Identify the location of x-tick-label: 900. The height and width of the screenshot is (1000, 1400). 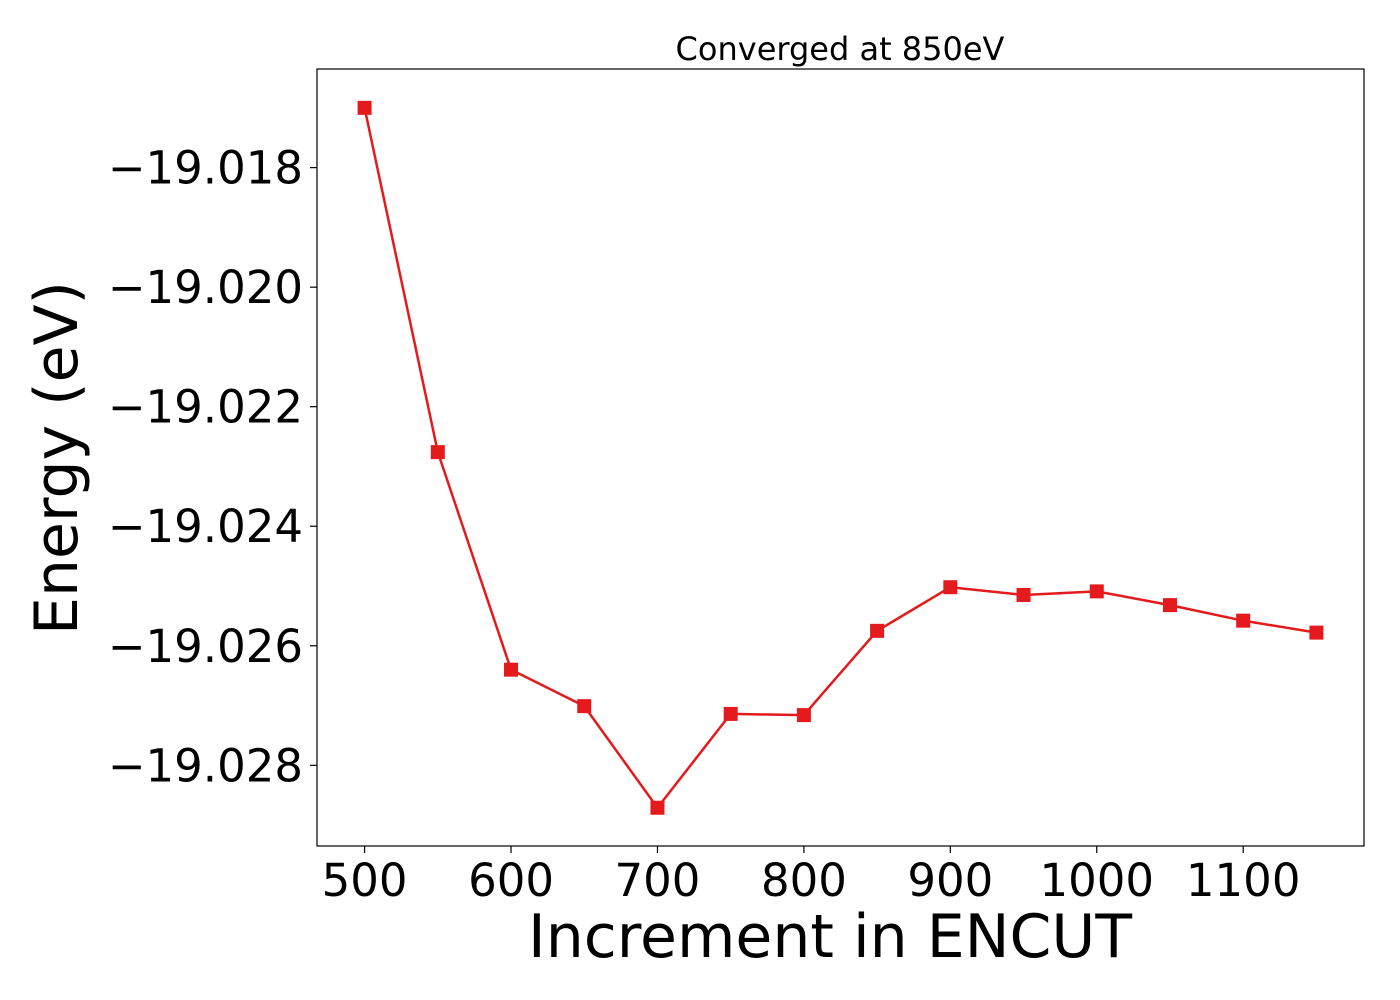
(950, 880).